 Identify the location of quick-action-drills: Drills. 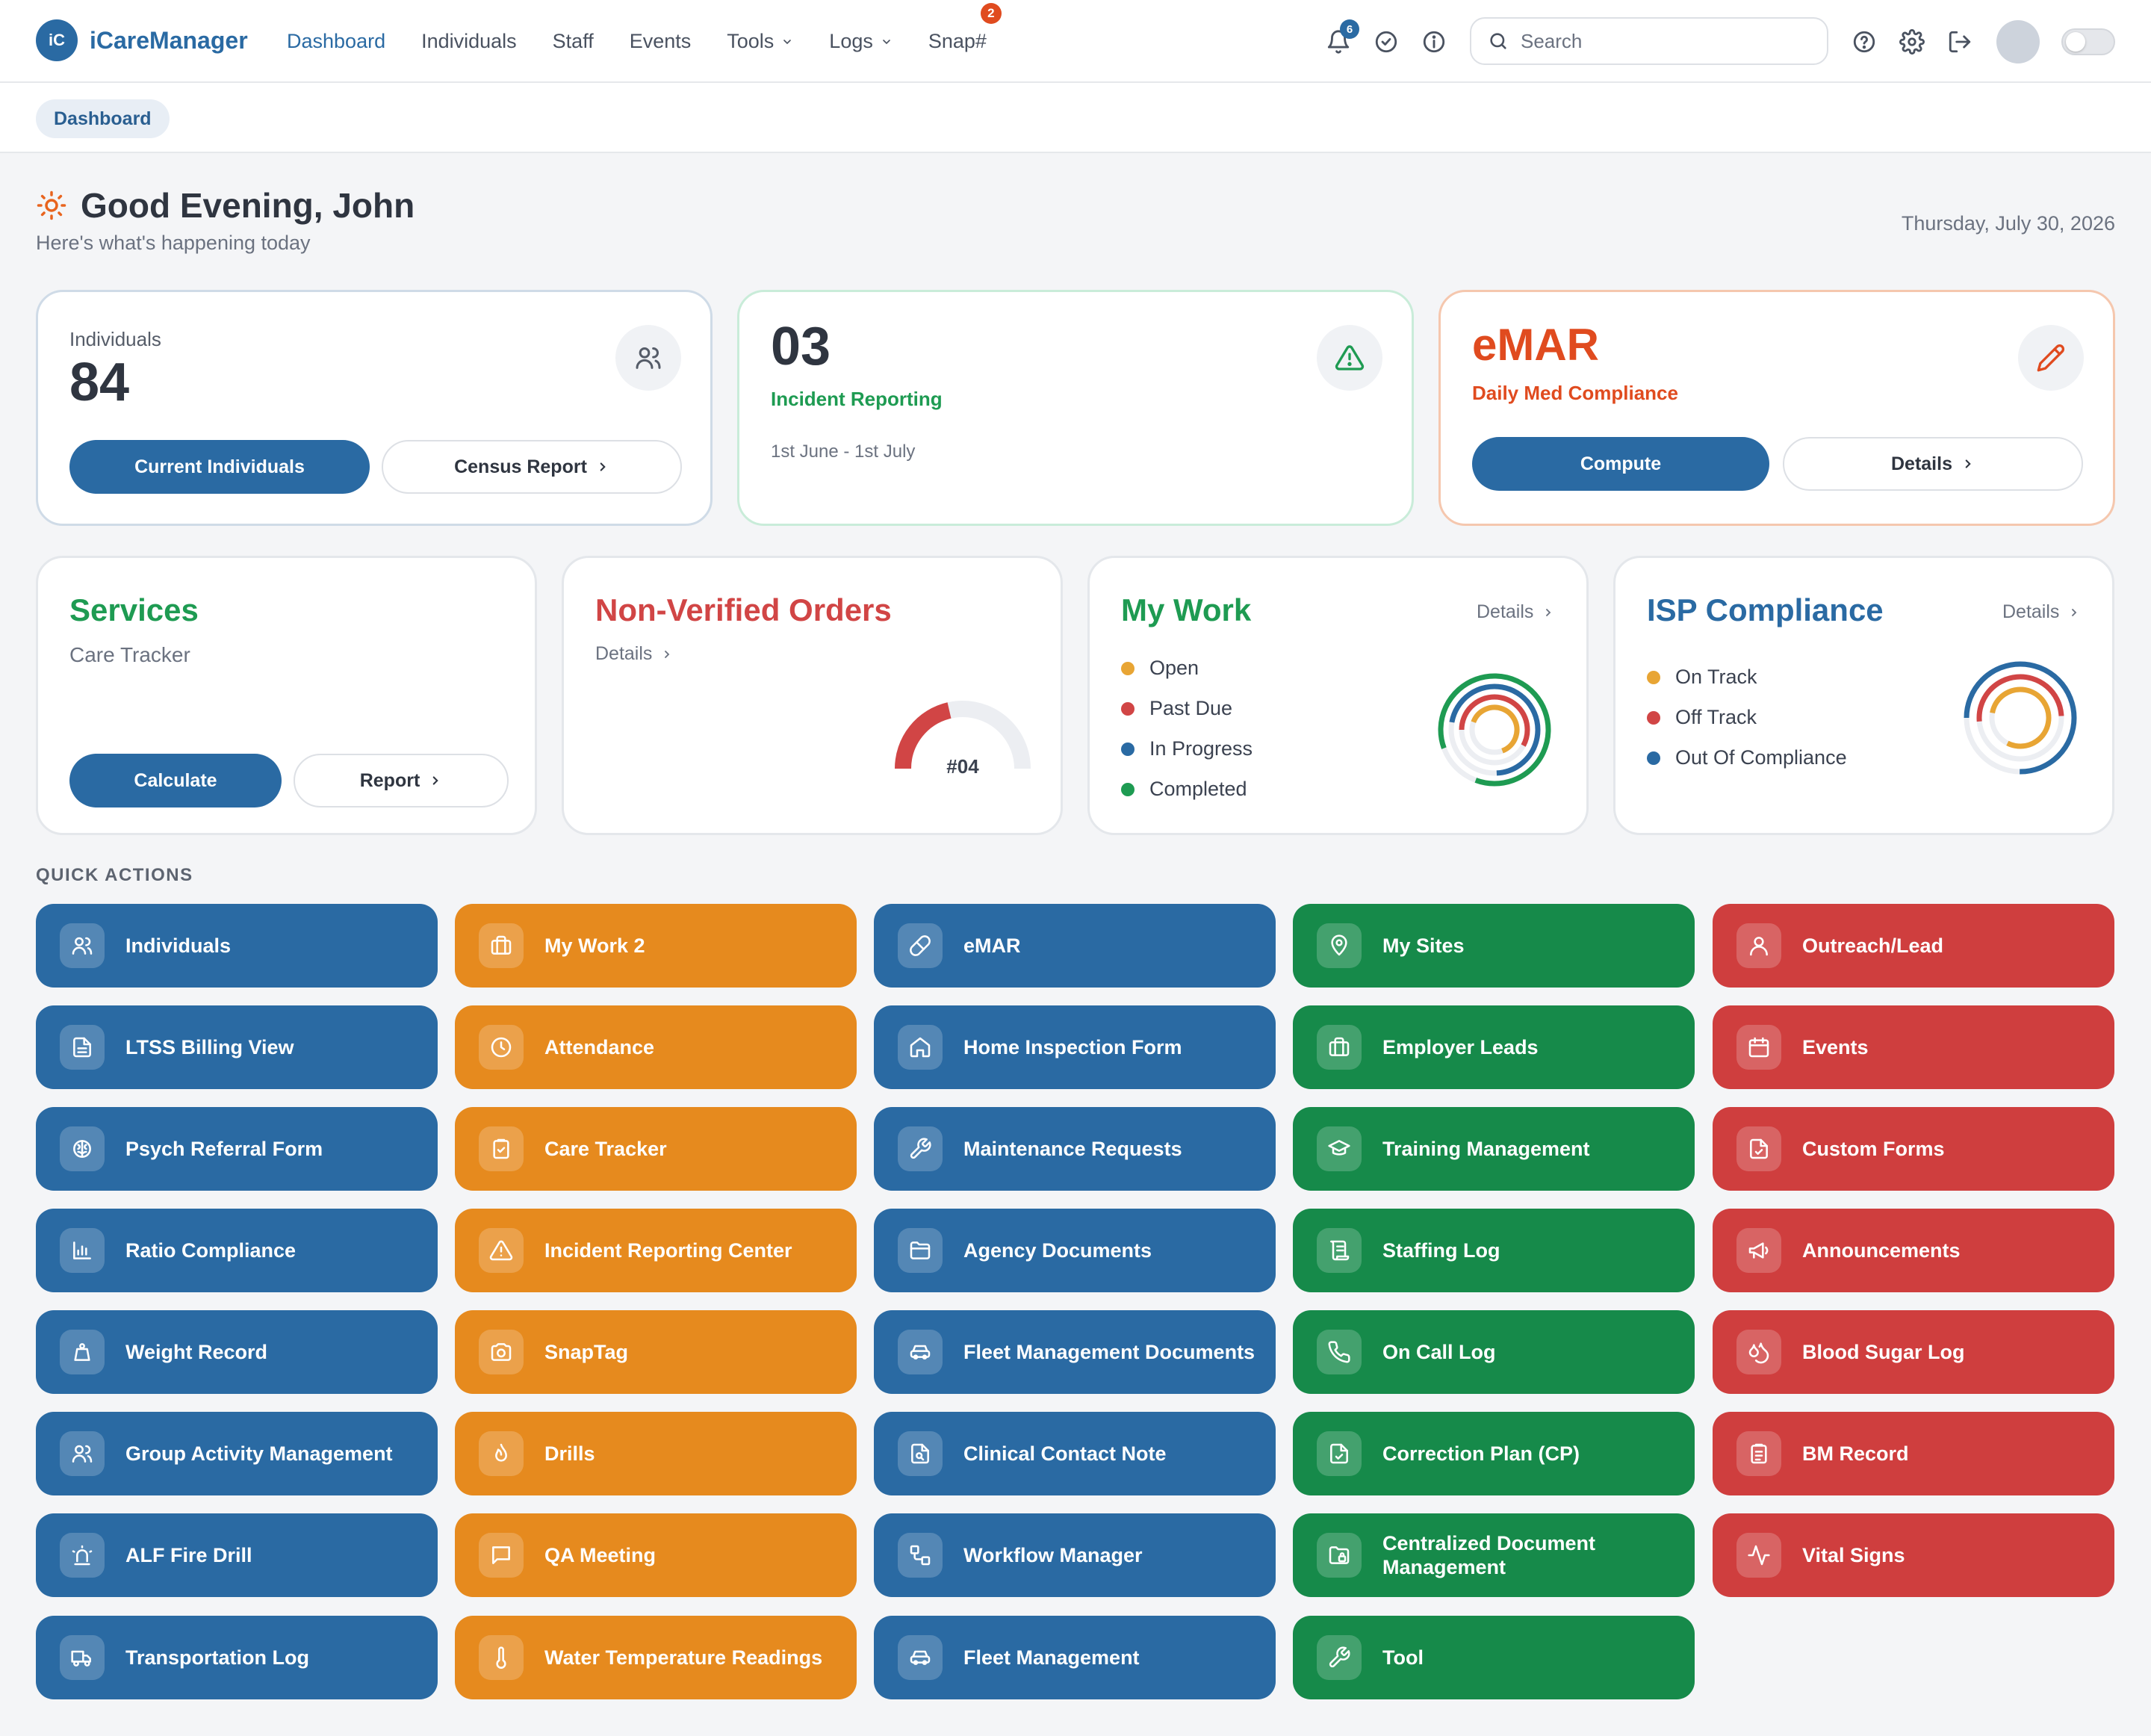
(656, 1453).